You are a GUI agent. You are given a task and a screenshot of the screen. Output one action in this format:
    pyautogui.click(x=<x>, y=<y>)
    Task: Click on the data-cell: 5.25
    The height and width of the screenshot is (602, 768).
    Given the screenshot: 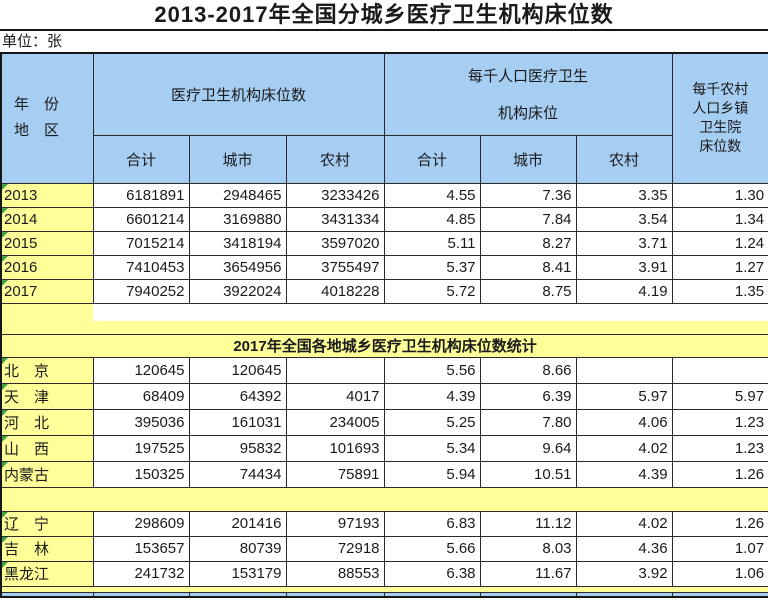 What is the action you would take?
    pyautogui.click(x=432, y=422)
    